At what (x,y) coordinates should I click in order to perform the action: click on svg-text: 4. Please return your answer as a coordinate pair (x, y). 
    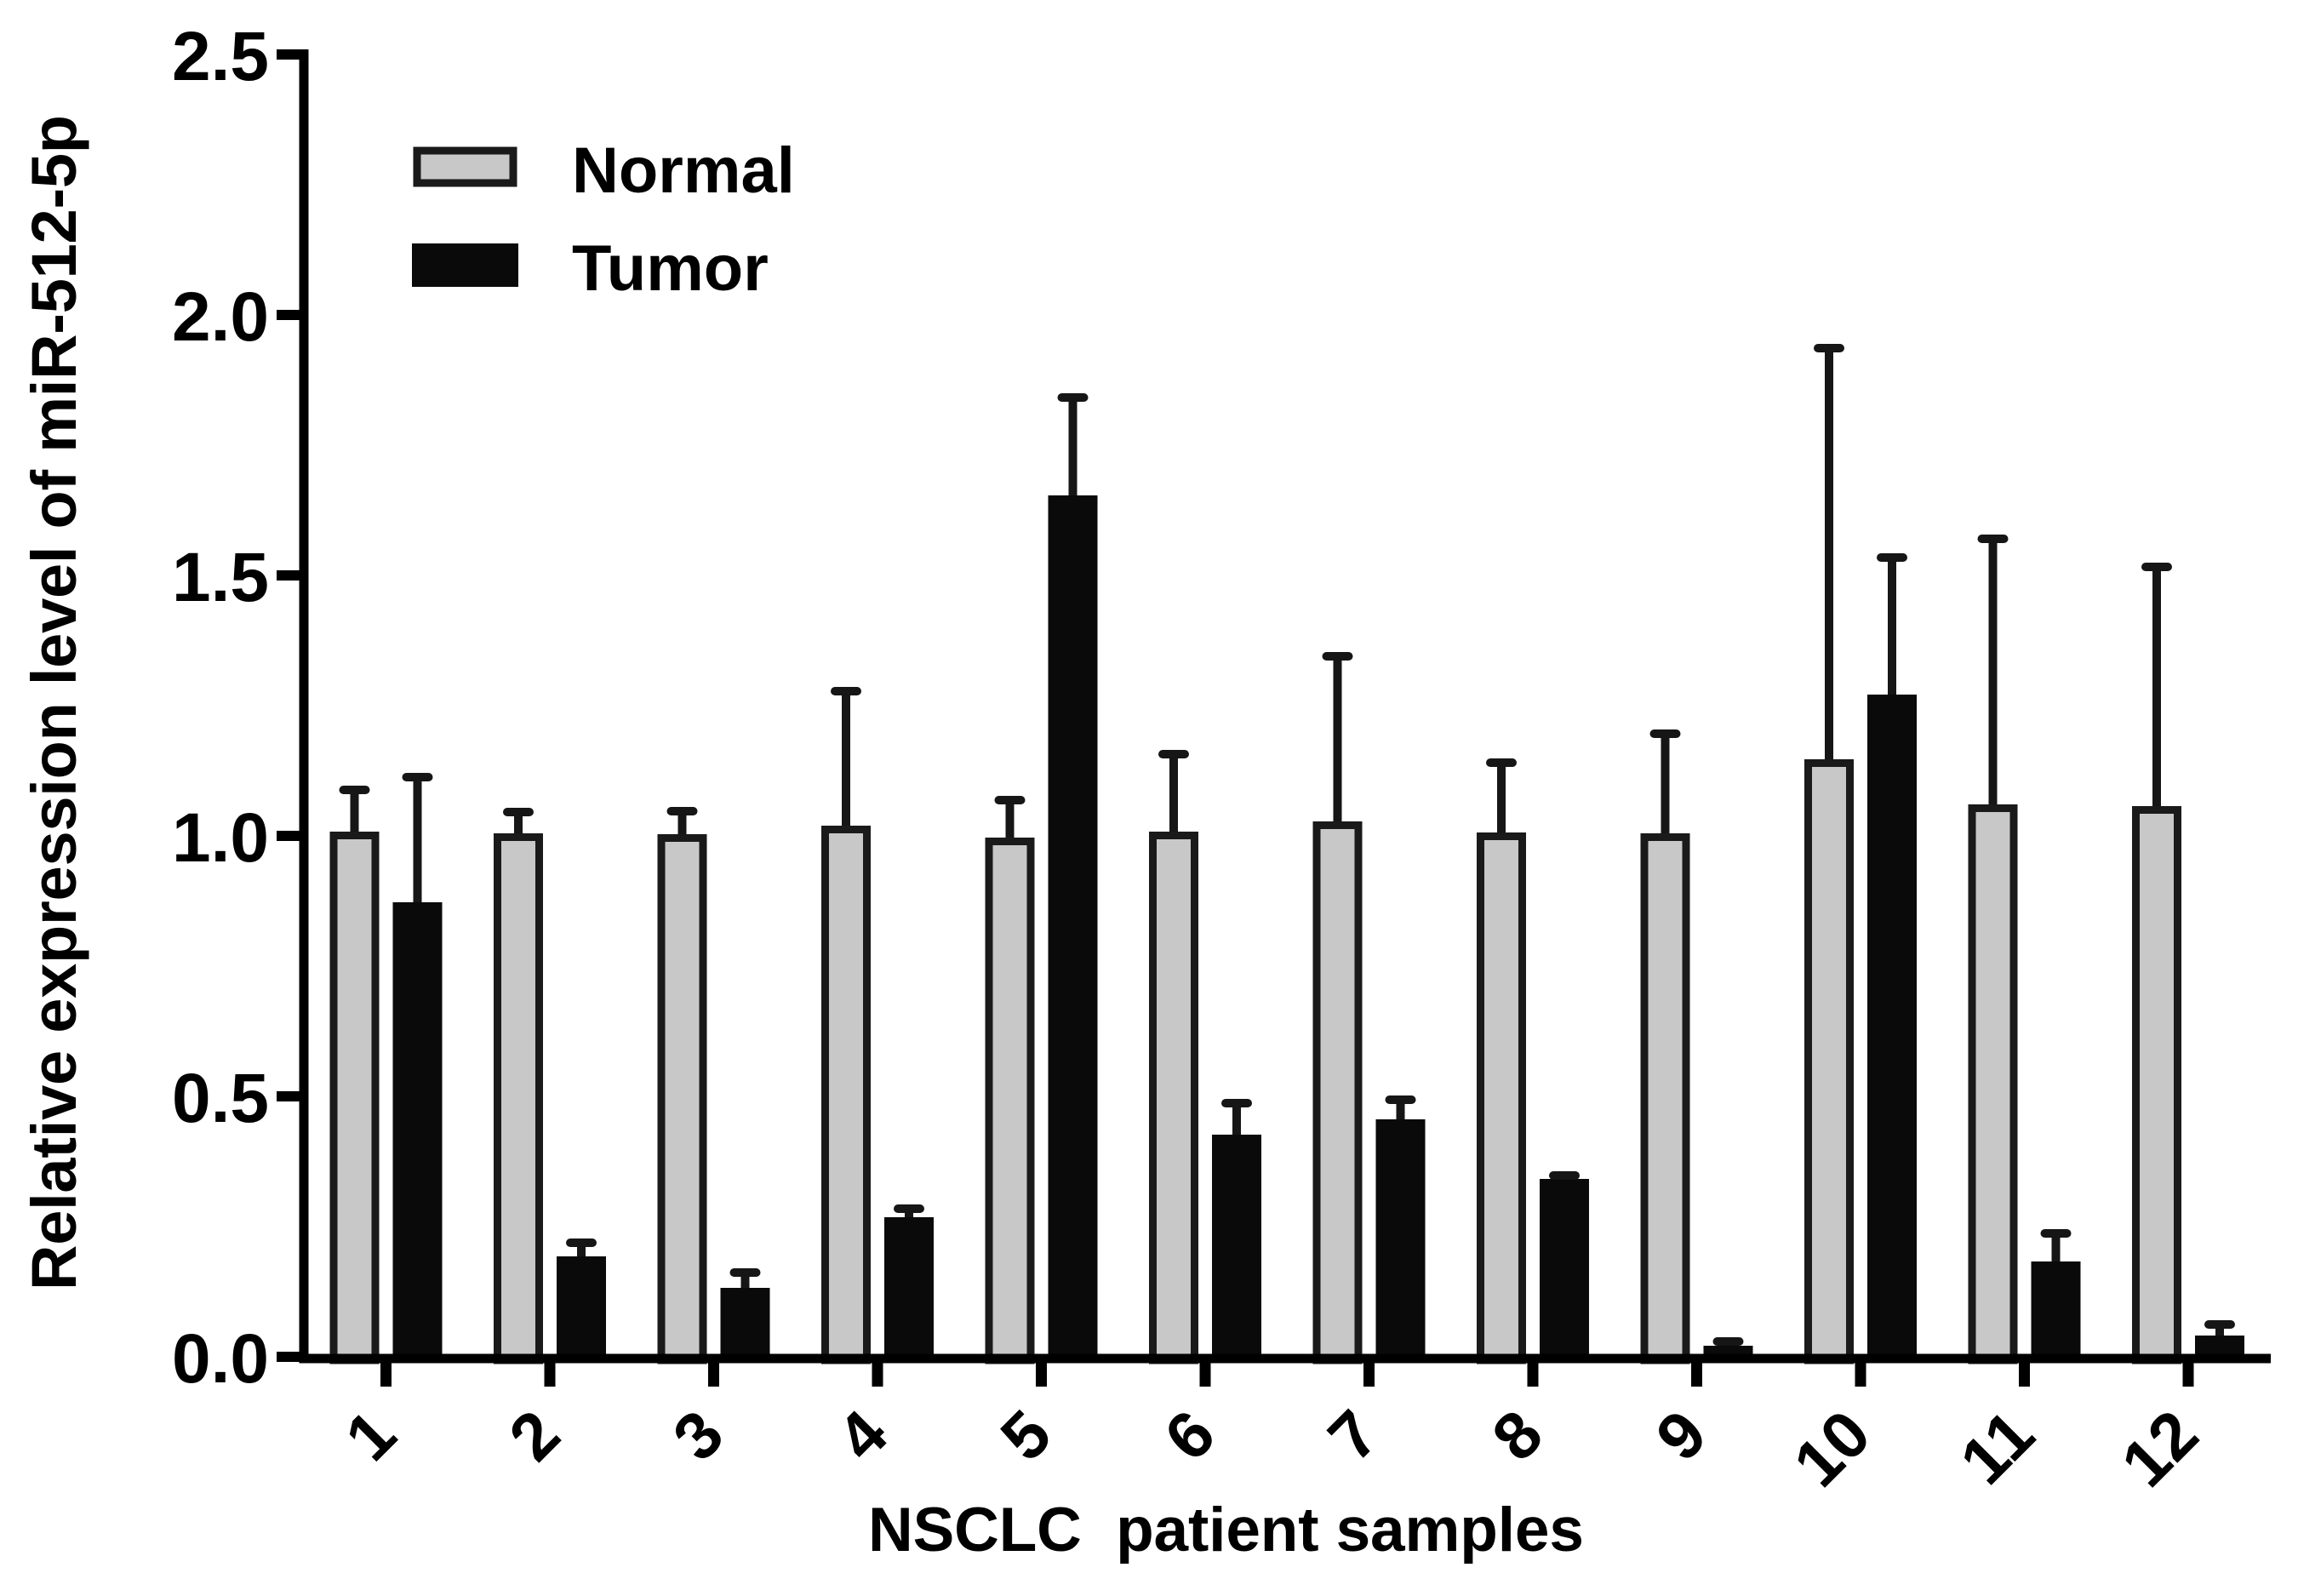
    Looking at the image, I should click on (862, 1435).